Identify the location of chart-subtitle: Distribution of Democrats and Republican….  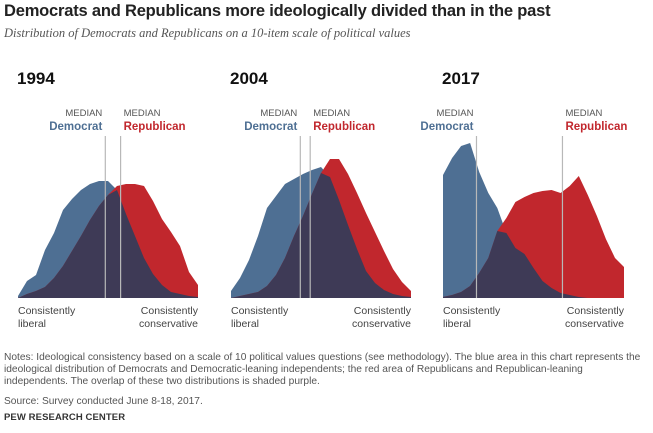
(207, 33).